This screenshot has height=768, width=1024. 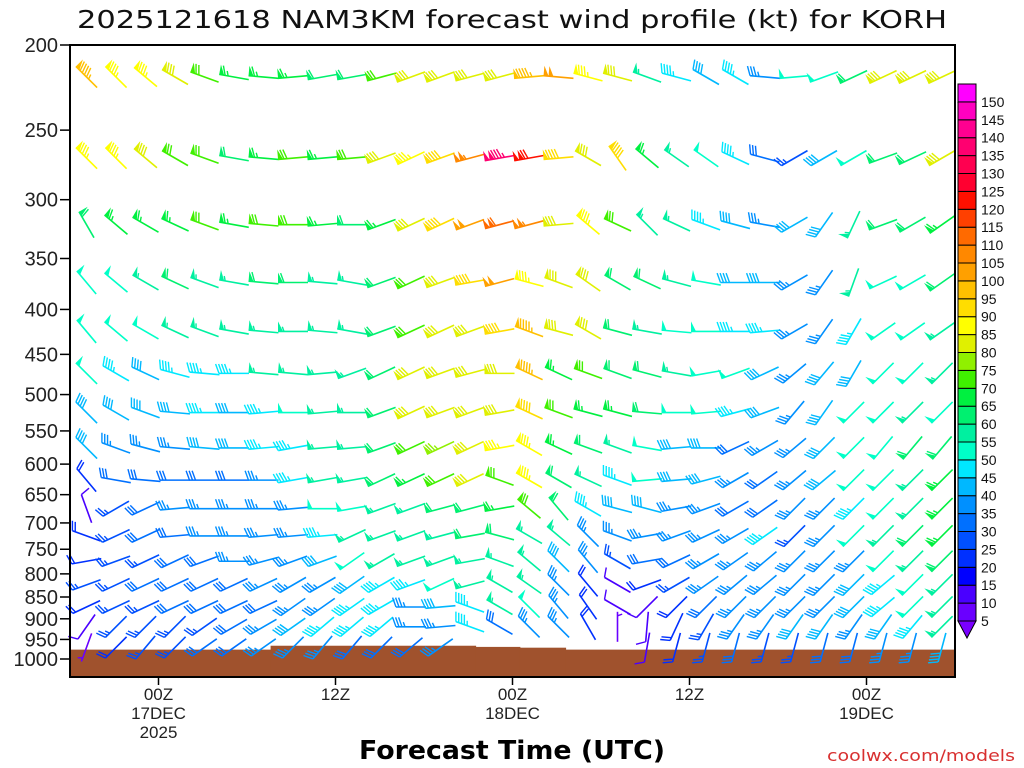 I want to click on credit-link: coolwx.com/models, so click(x=921, y=755).